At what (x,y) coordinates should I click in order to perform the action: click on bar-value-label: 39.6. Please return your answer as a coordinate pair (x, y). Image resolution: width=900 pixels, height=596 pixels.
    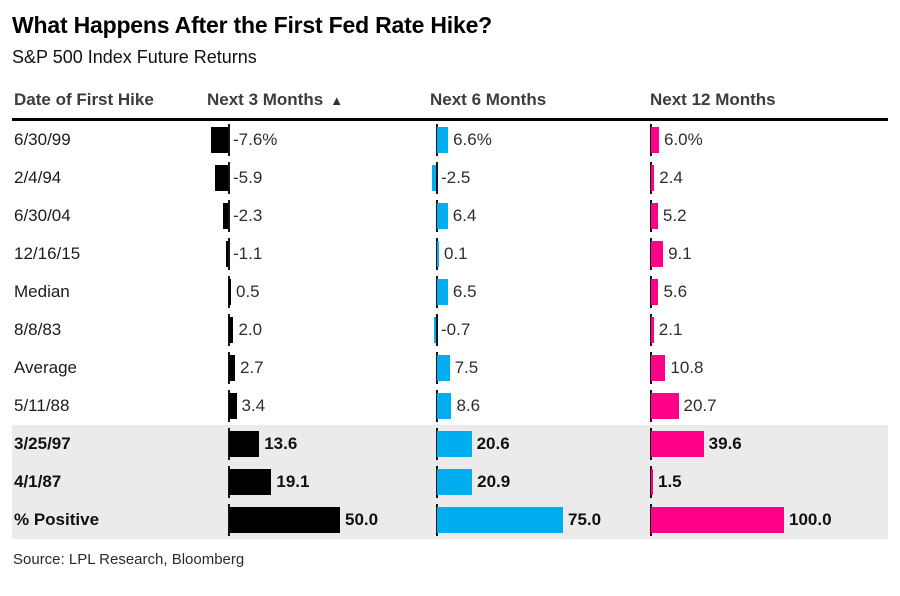
    Looking at the image, I should click on (725, 443).